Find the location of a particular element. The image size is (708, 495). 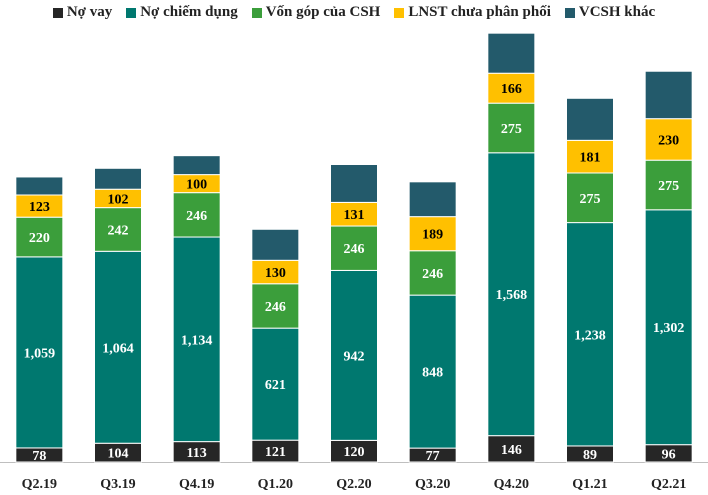

data-label: 1,059 is located at coordinates (40, 353).